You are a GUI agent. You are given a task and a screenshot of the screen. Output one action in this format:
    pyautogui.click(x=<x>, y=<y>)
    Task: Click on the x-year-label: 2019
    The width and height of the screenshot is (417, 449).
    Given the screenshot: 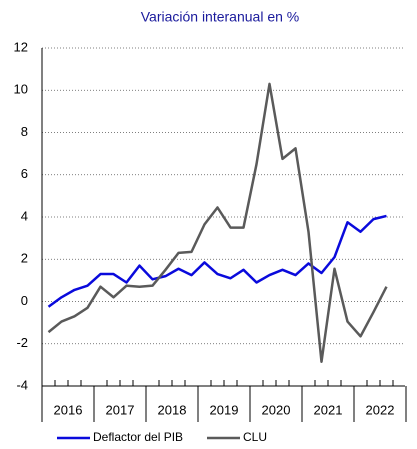 What is the action you would take?
    pyautogui.click(x=224, y=409)
    